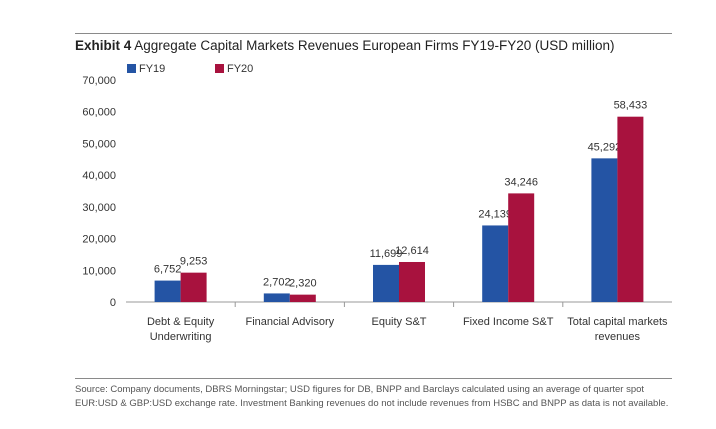 This screenshot has width=716, height=429. Describe the element at coordinates (605, 147) in the screenshot. I see `data-label: 45,292` at that location.